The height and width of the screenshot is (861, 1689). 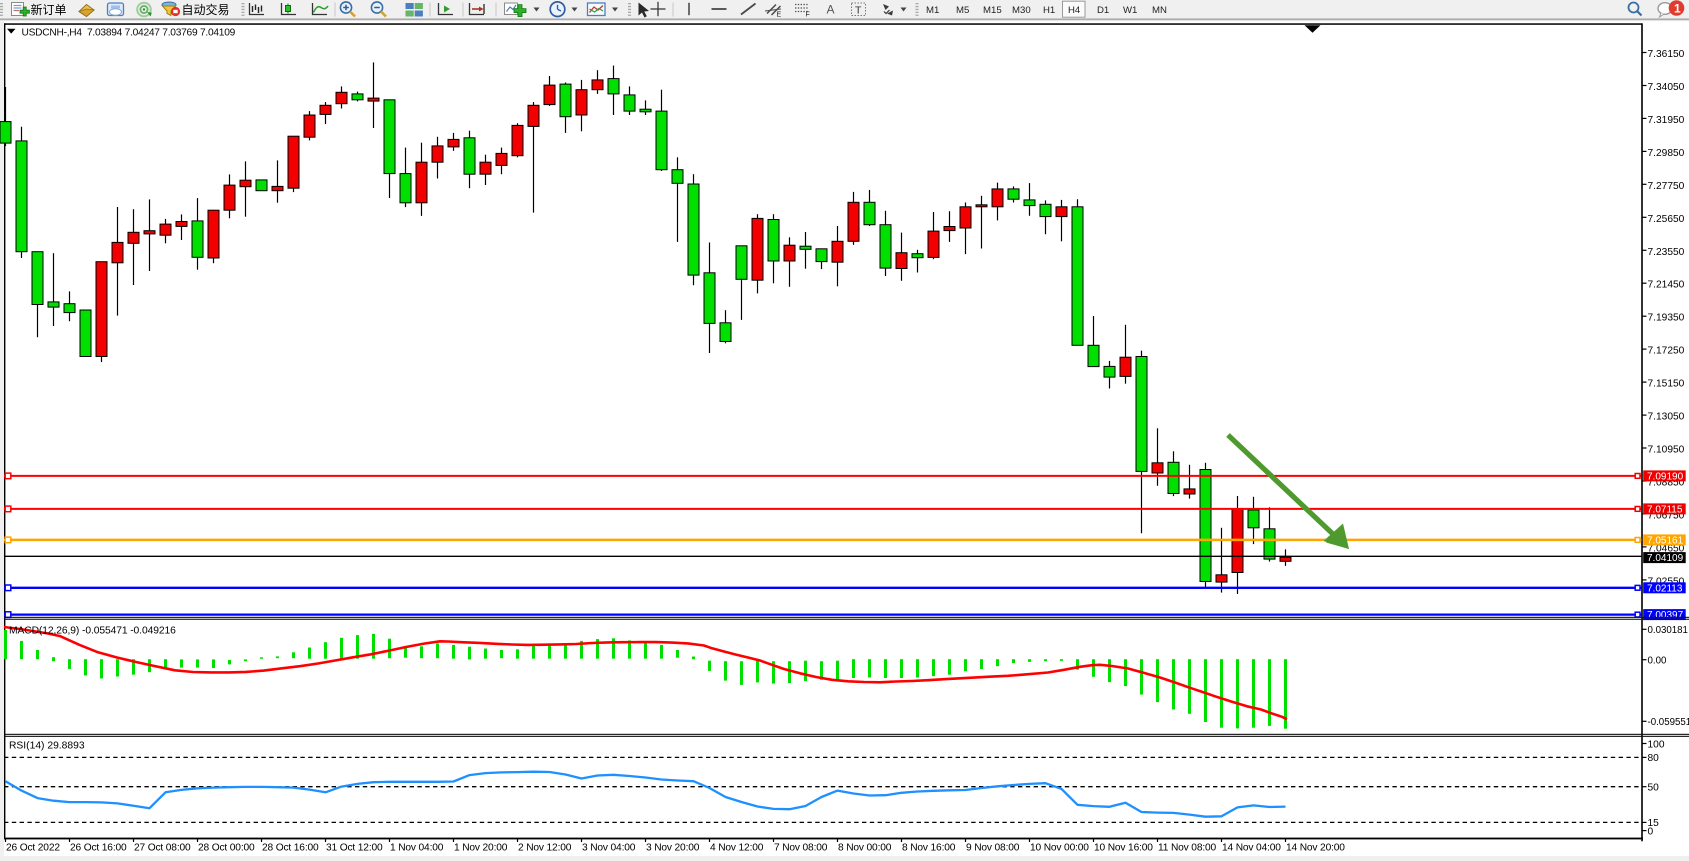 I want to click on svg-text: 14 Nov 04:00, so click(x=1251, y=847).